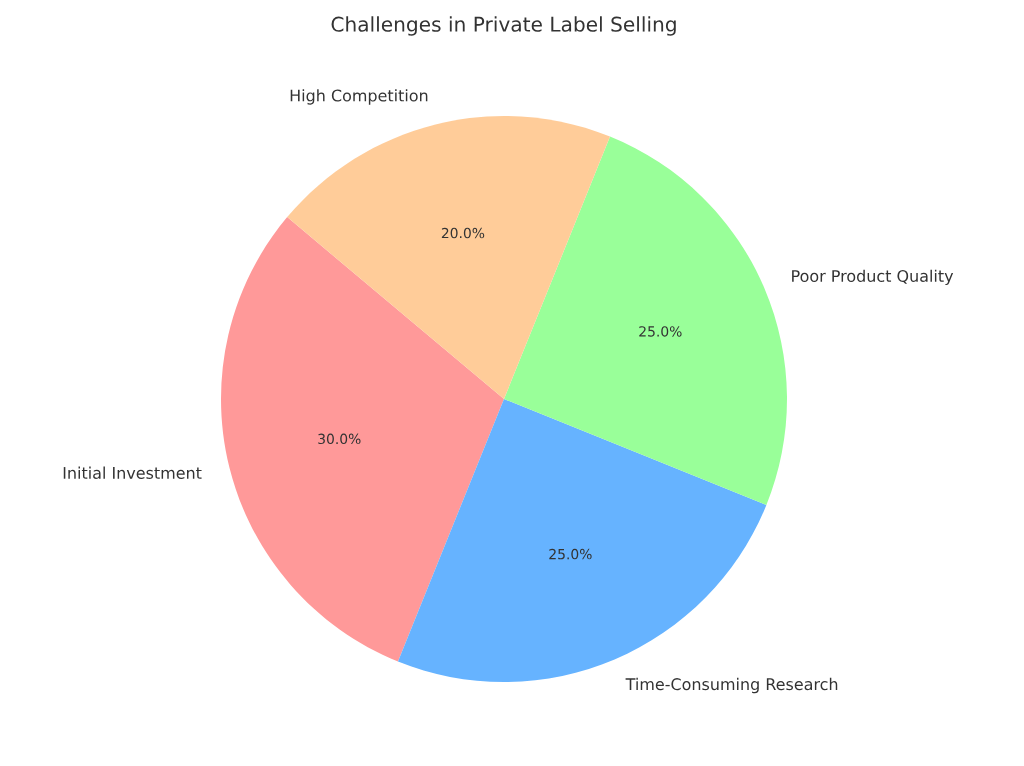 This screenshot has width=1024, height=766. I want to click on slice-label: Poor Product Quality, so click(873, 277).